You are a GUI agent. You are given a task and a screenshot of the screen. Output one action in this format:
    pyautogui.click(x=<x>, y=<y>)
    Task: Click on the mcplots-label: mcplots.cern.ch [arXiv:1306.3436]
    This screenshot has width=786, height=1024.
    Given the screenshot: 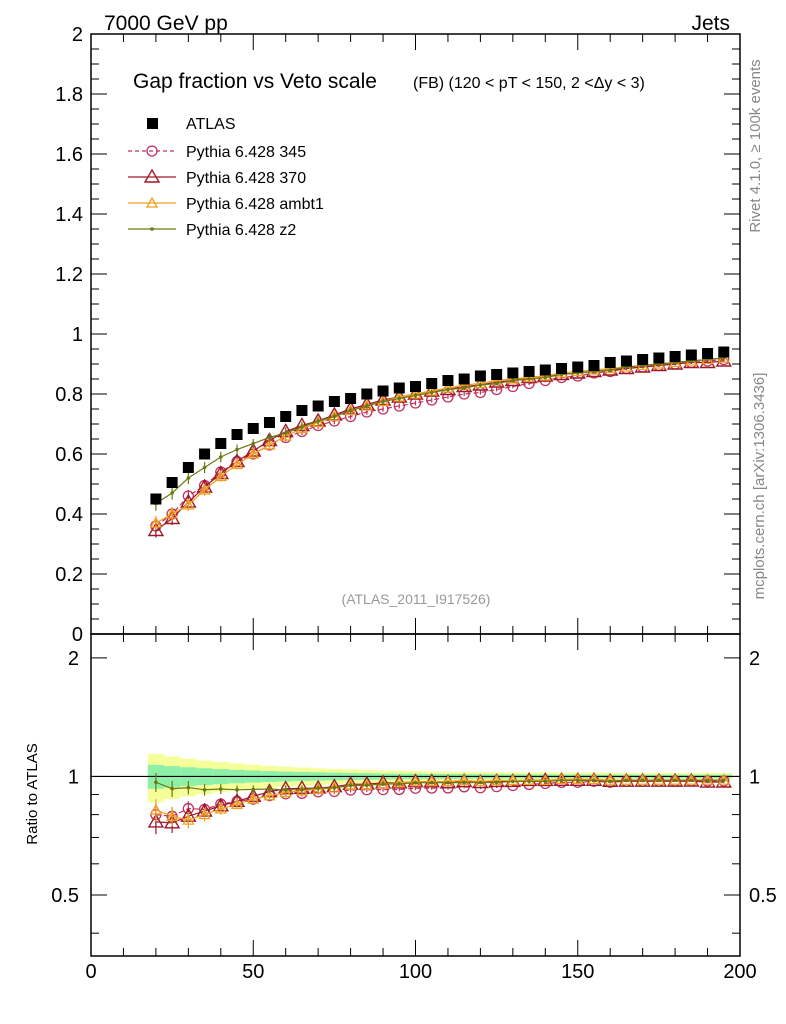 What is the action you would take?
    pyautogui.click(x=759, y=486)
    